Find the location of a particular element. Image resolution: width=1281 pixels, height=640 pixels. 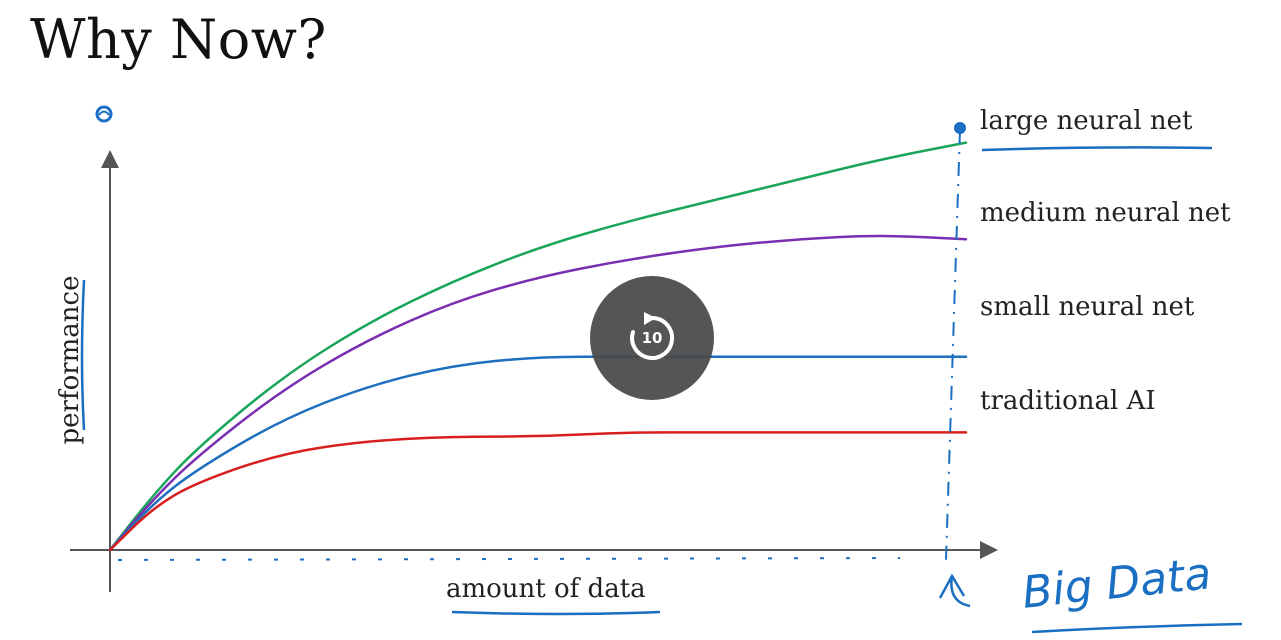

y-axis-arrow is located at coordinates (110, 159).